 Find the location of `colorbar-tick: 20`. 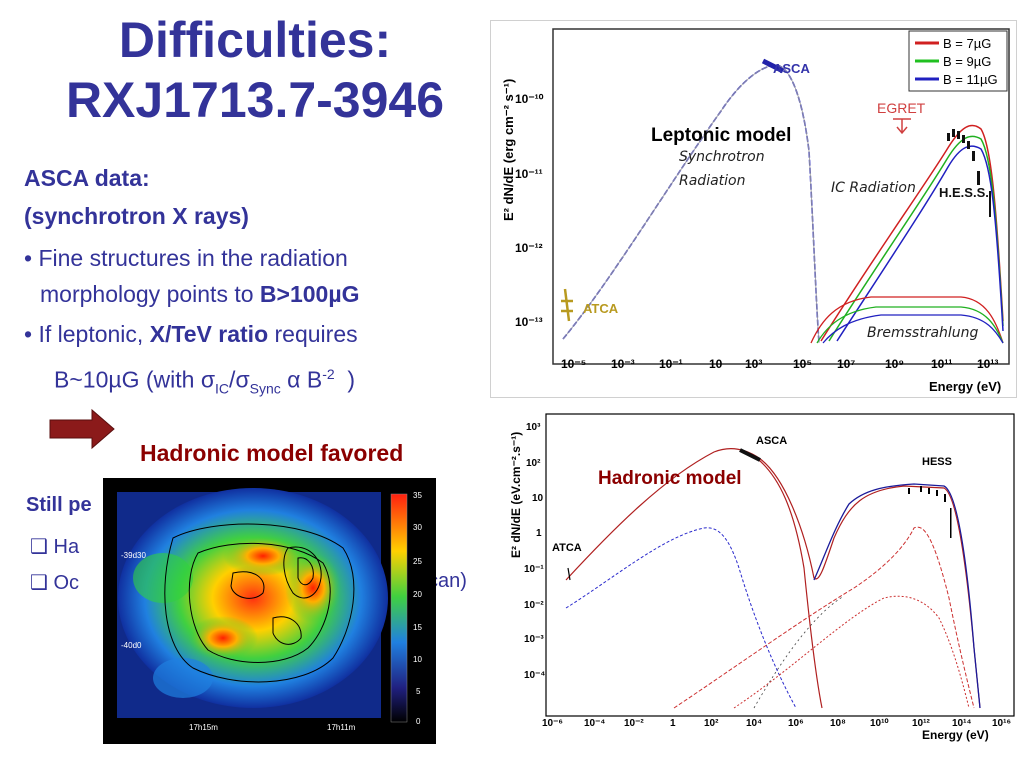

colorbar-tick: 20 is located at coordinates (417, 594).